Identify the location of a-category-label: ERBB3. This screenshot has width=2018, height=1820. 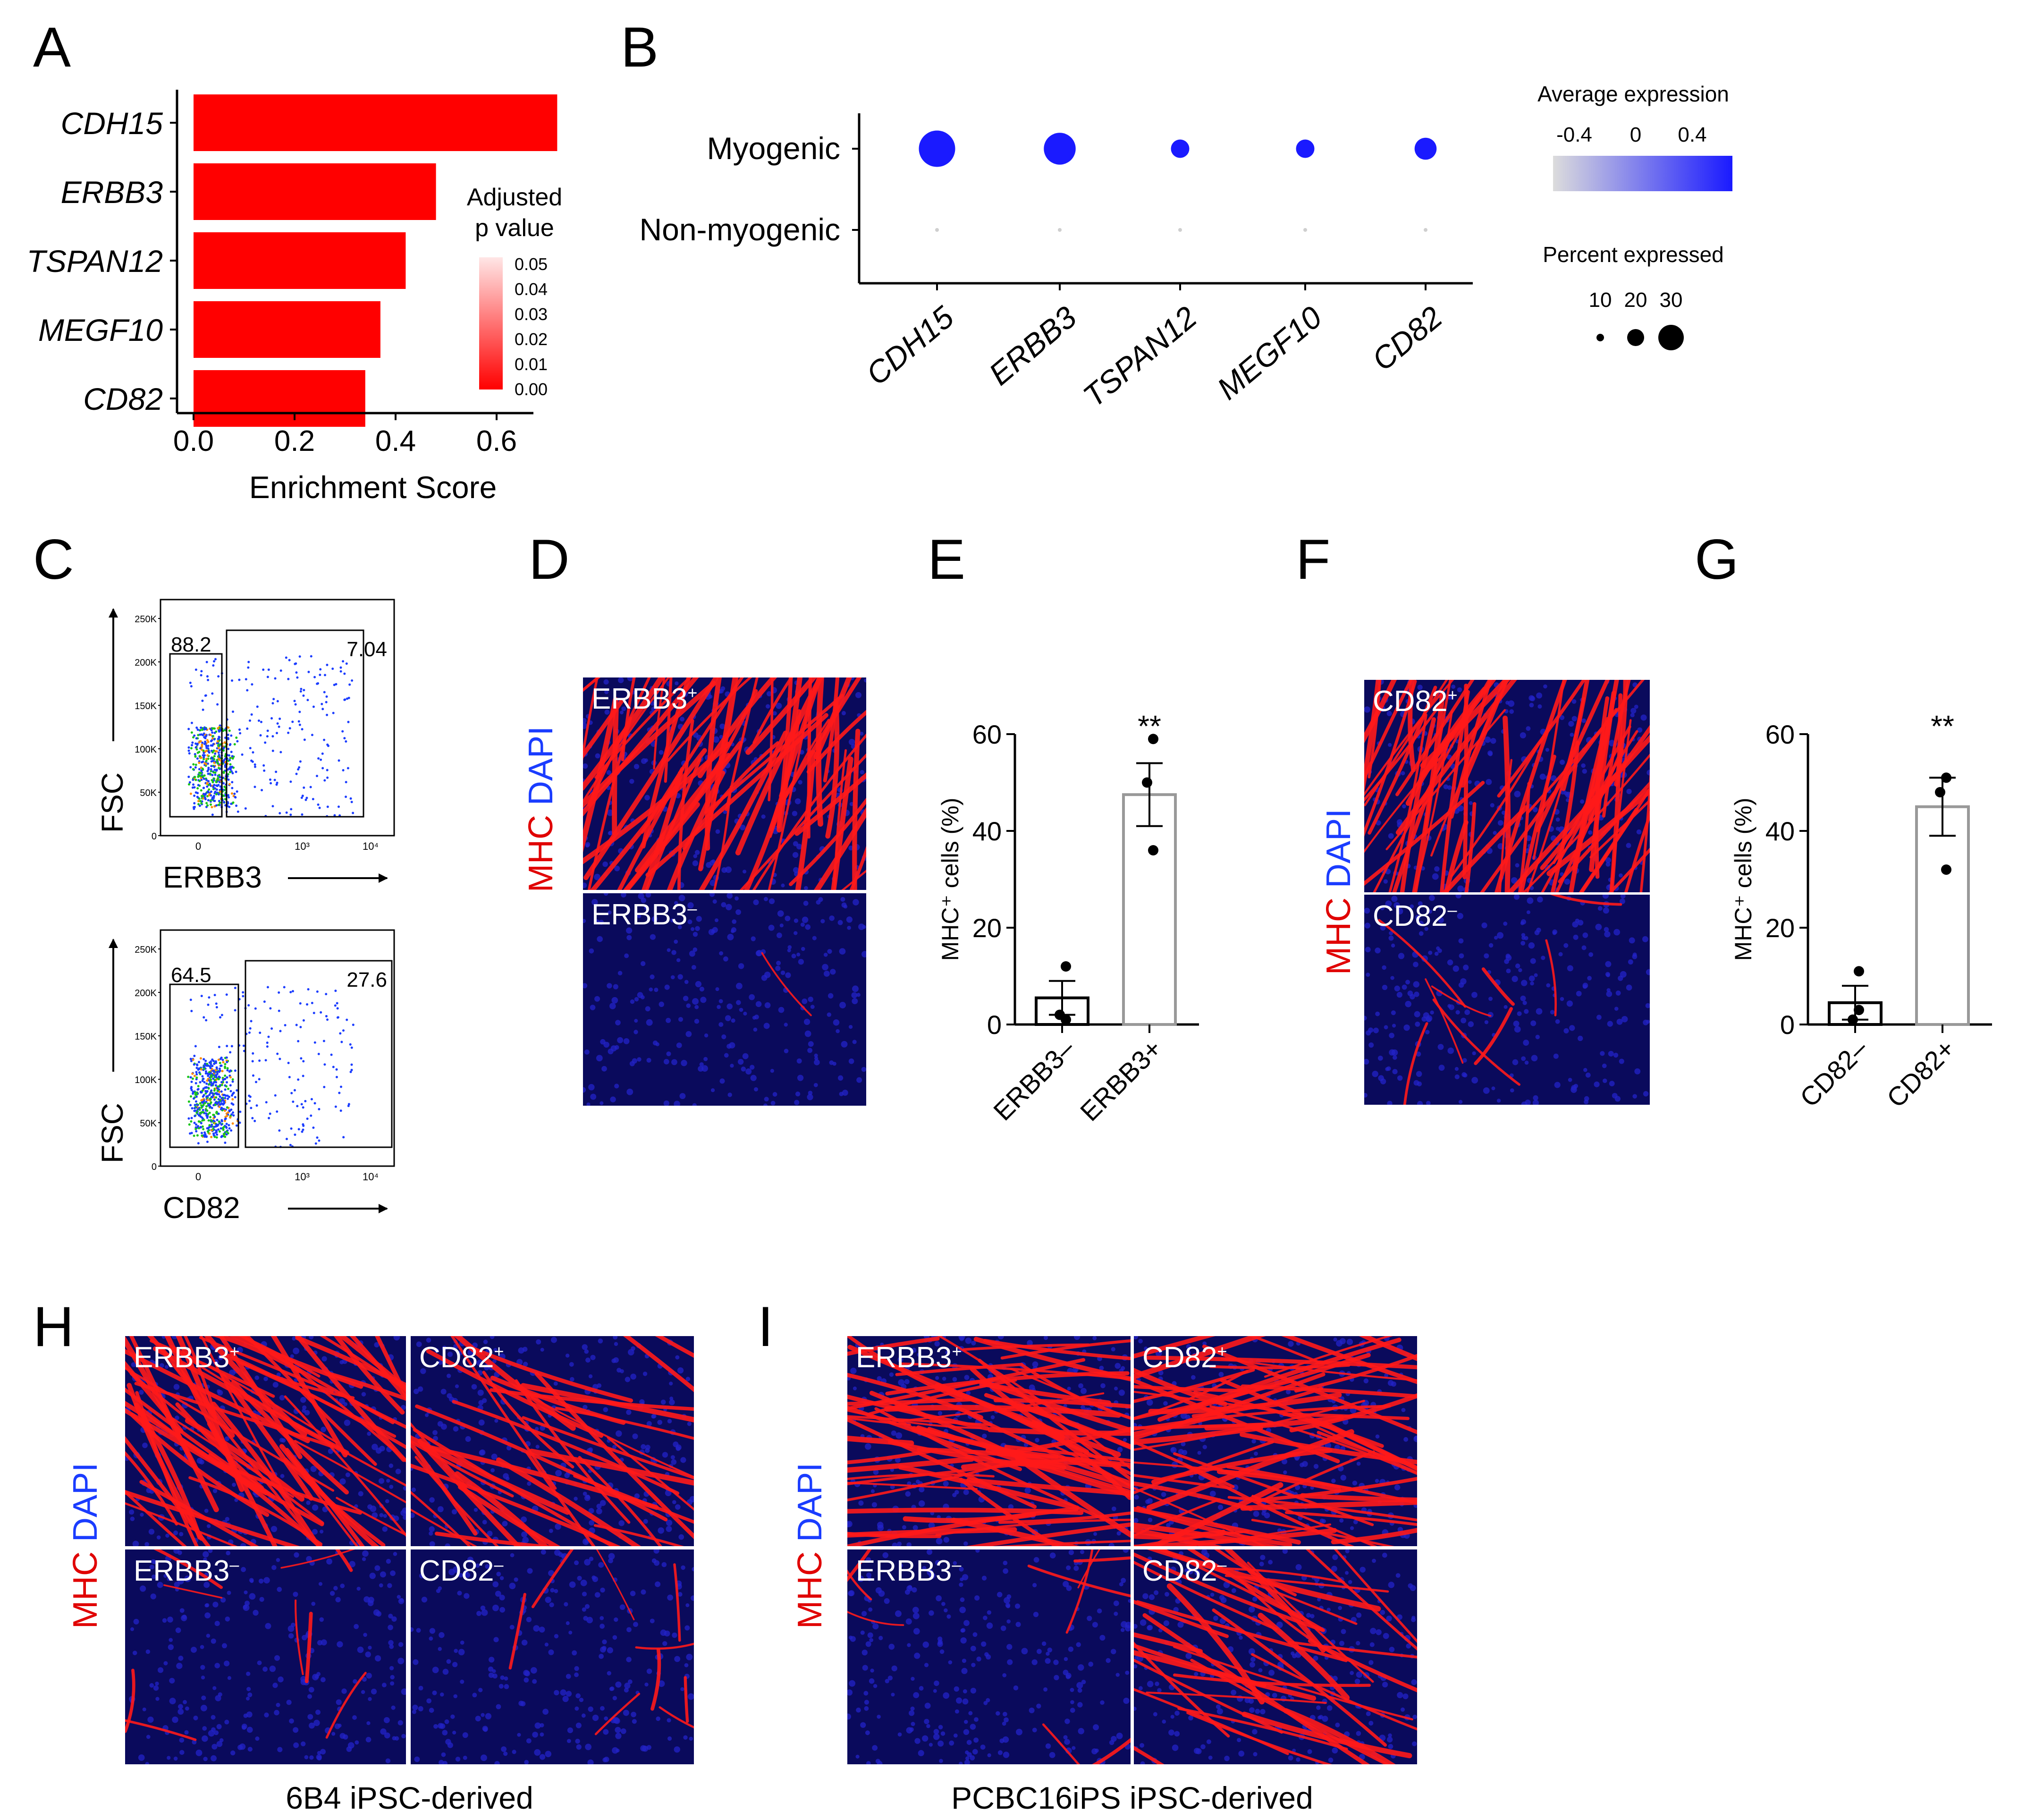
(112, 192).